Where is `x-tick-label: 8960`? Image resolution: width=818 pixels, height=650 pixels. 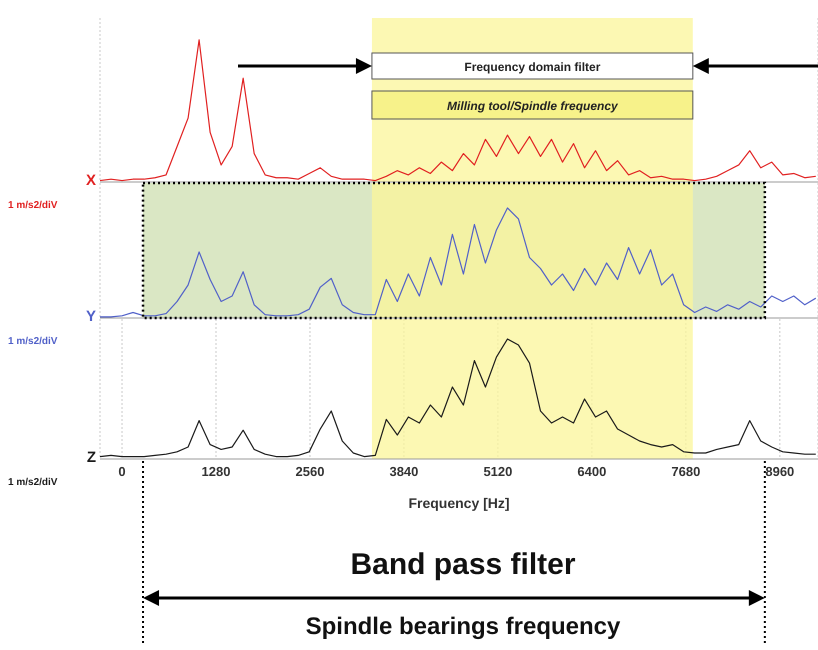 x-tick-label: 8960 is located at coordinates (779, 472).